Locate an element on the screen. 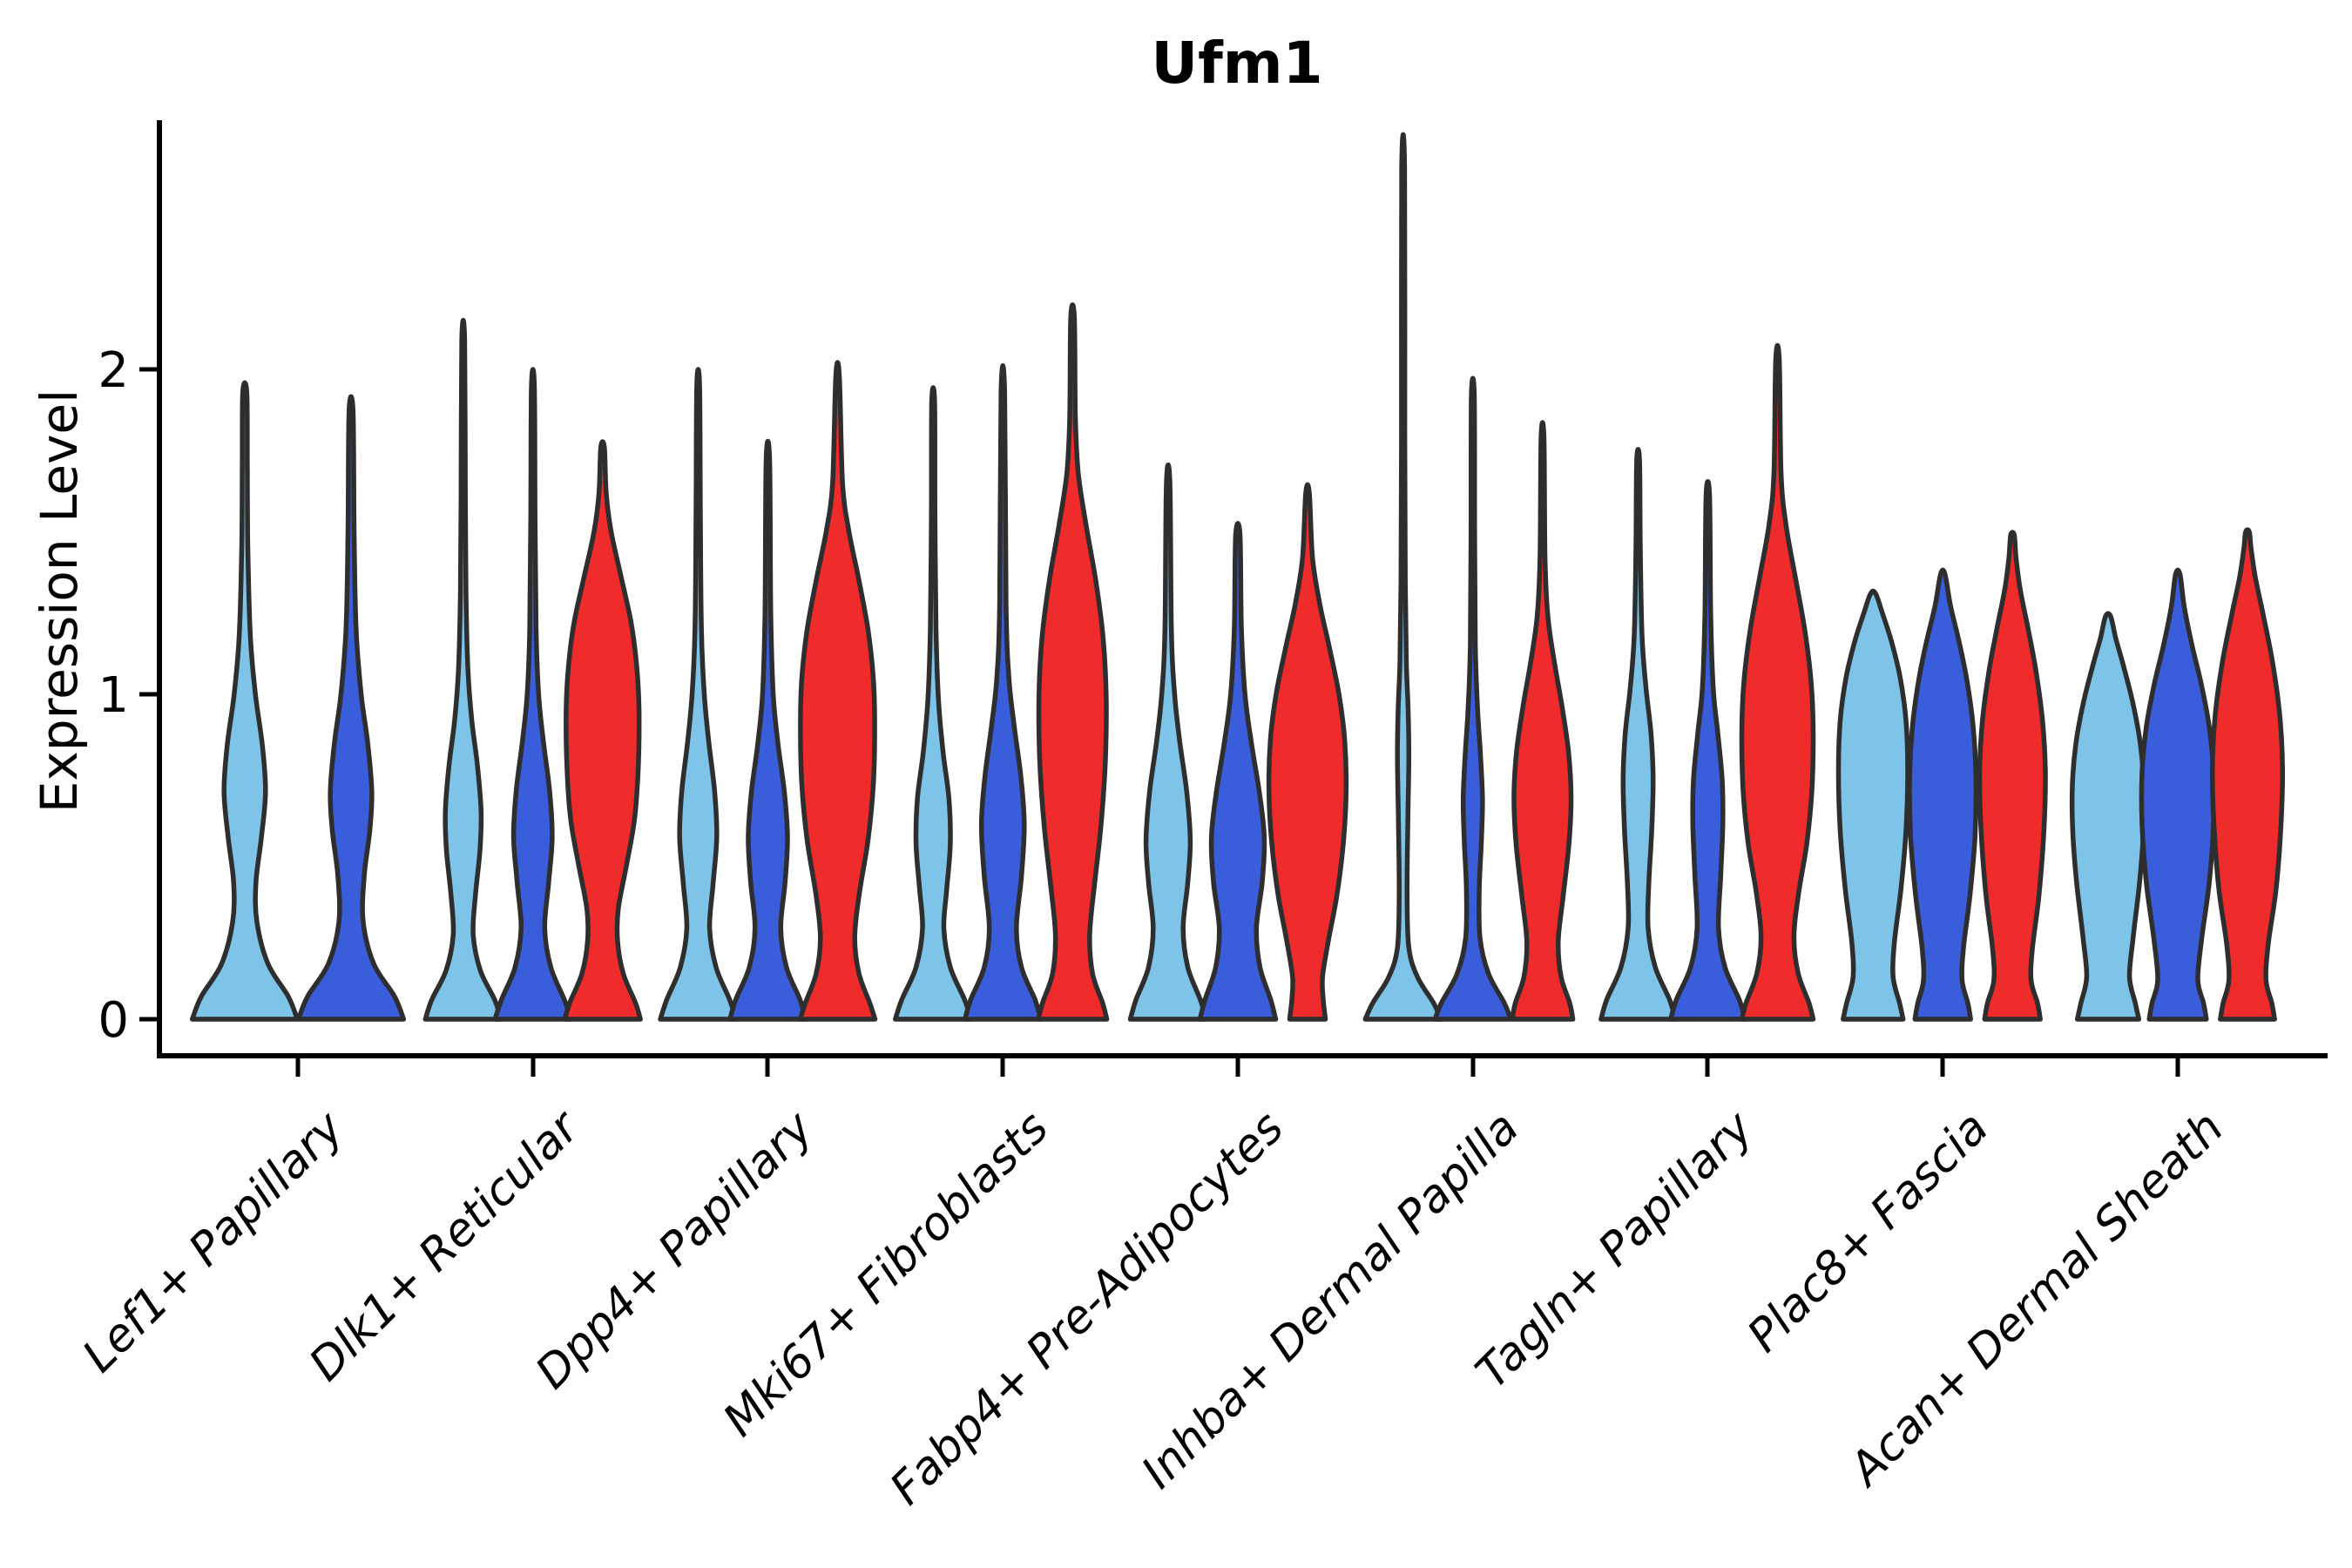  violin-mki67-fibroblasts-light-blue is located at coordinates (934, 703).